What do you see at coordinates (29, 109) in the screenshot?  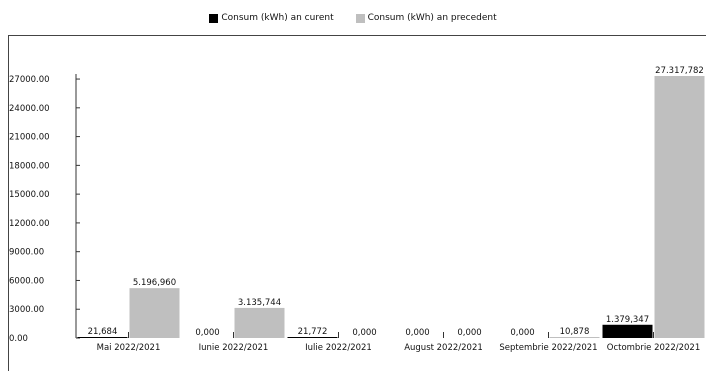 I see `y-tick-label: 24000.00` at bounding box center [29, 109].